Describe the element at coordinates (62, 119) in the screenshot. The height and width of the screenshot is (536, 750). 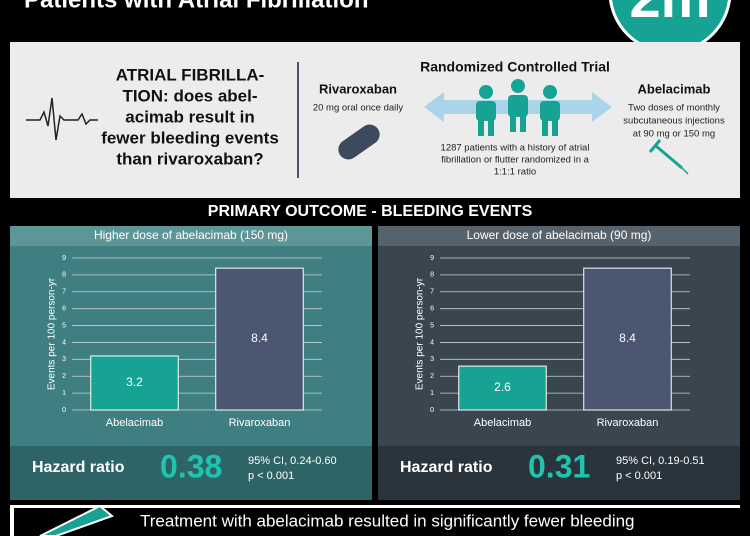
I see `heartbeat-icon` at that location.